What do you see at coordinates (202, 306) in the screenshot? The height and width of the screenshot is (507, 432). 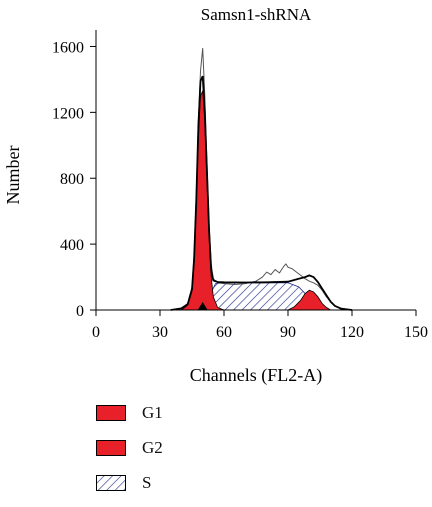 I see `g1-peak-marker` at bounding box center [202, 306].